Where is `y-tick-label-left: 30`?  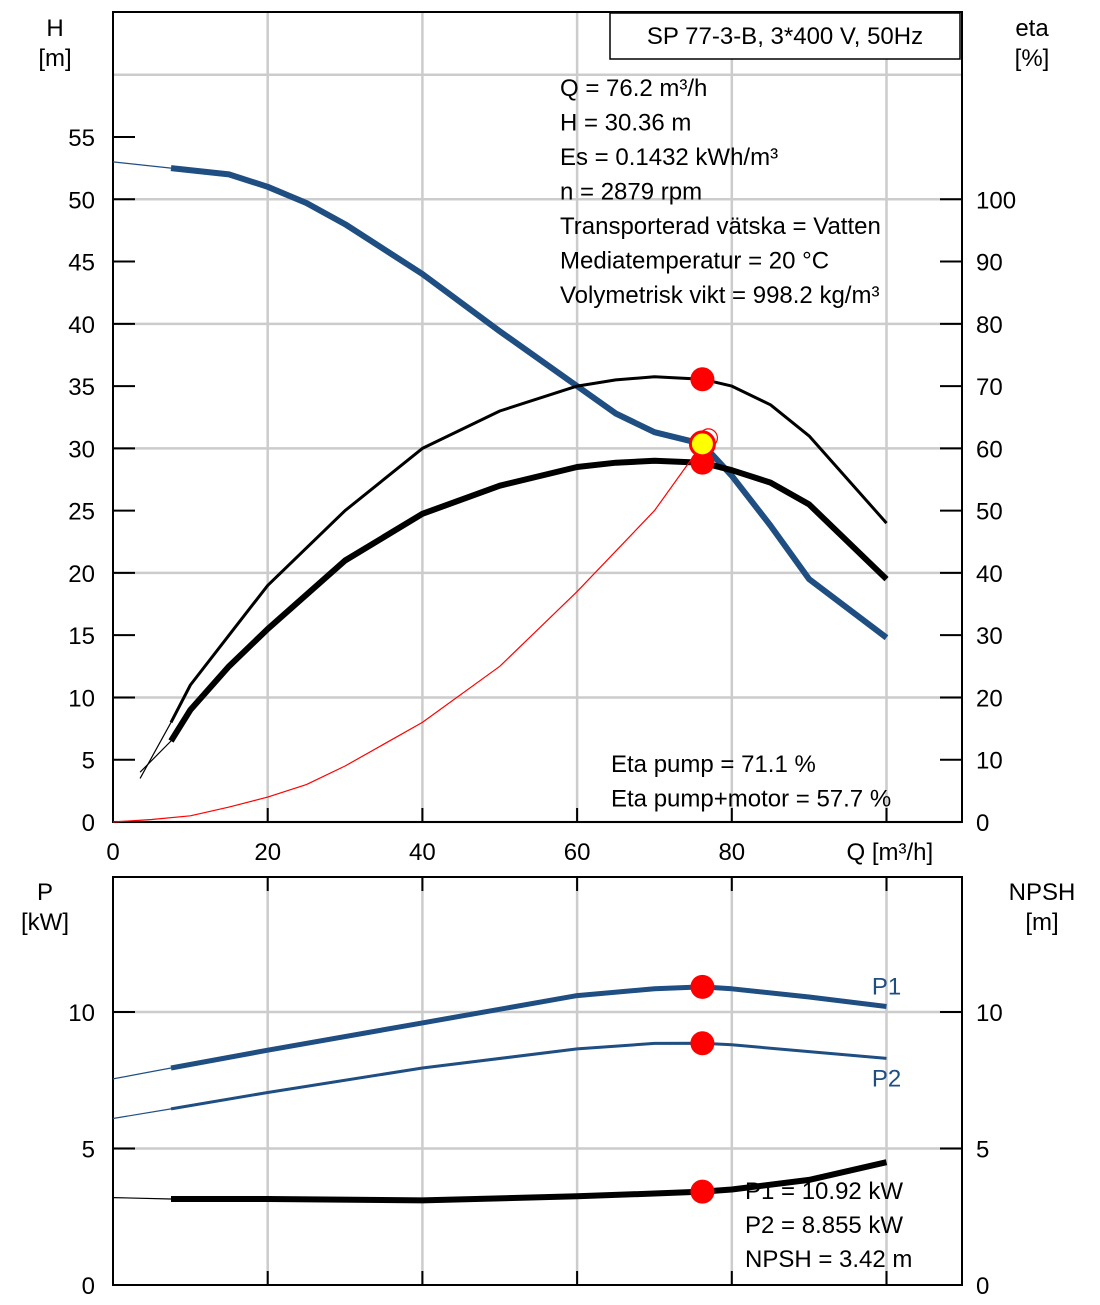 y-tick-label-left: 30 is located at coordinates (81, 449).